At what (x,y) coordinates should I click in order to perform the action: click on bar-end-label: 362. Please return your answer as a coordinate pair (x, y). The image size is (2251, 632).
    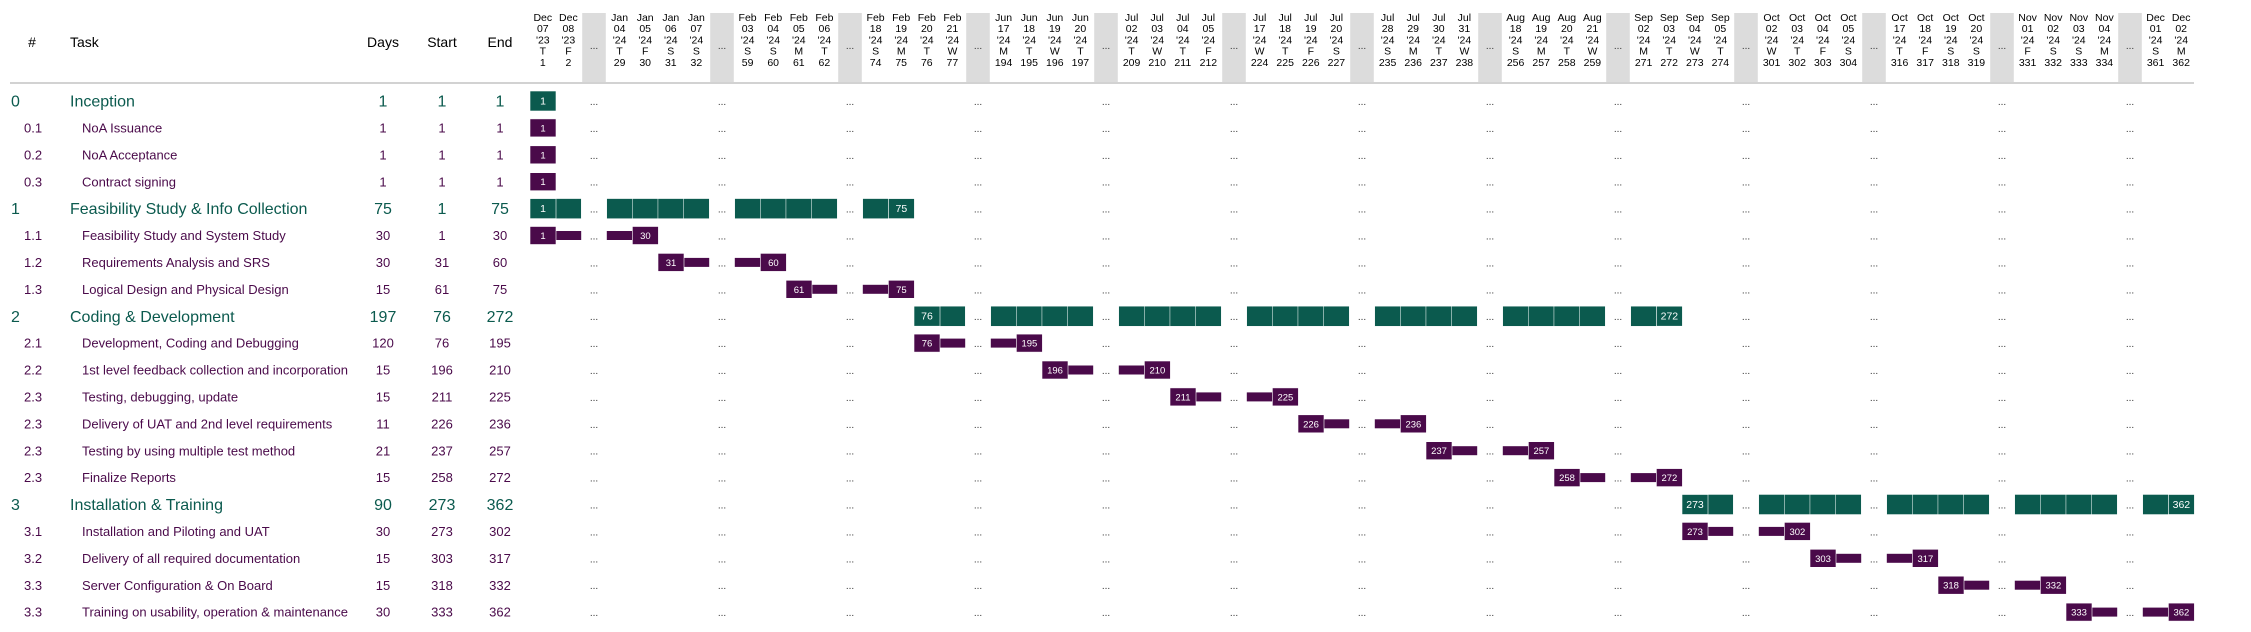
    Looking at the image, I should click on (2181, 613).